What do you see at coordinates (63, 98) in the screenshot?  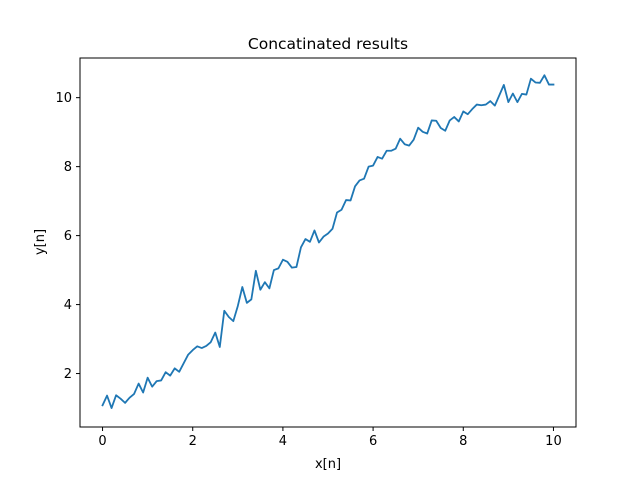 I see `y-tick-label: 10` at bounding box center [63, 98].